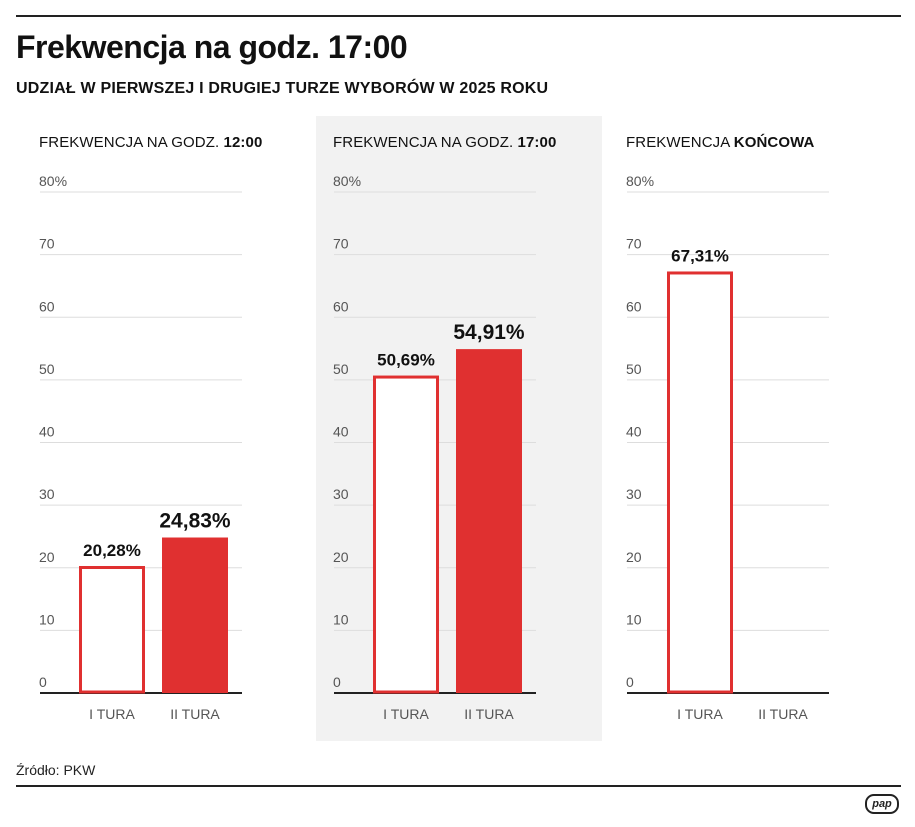  I want to click on panel-title-1700-prefix: FREKWENCJA NA GODZ., so click(425, 142).